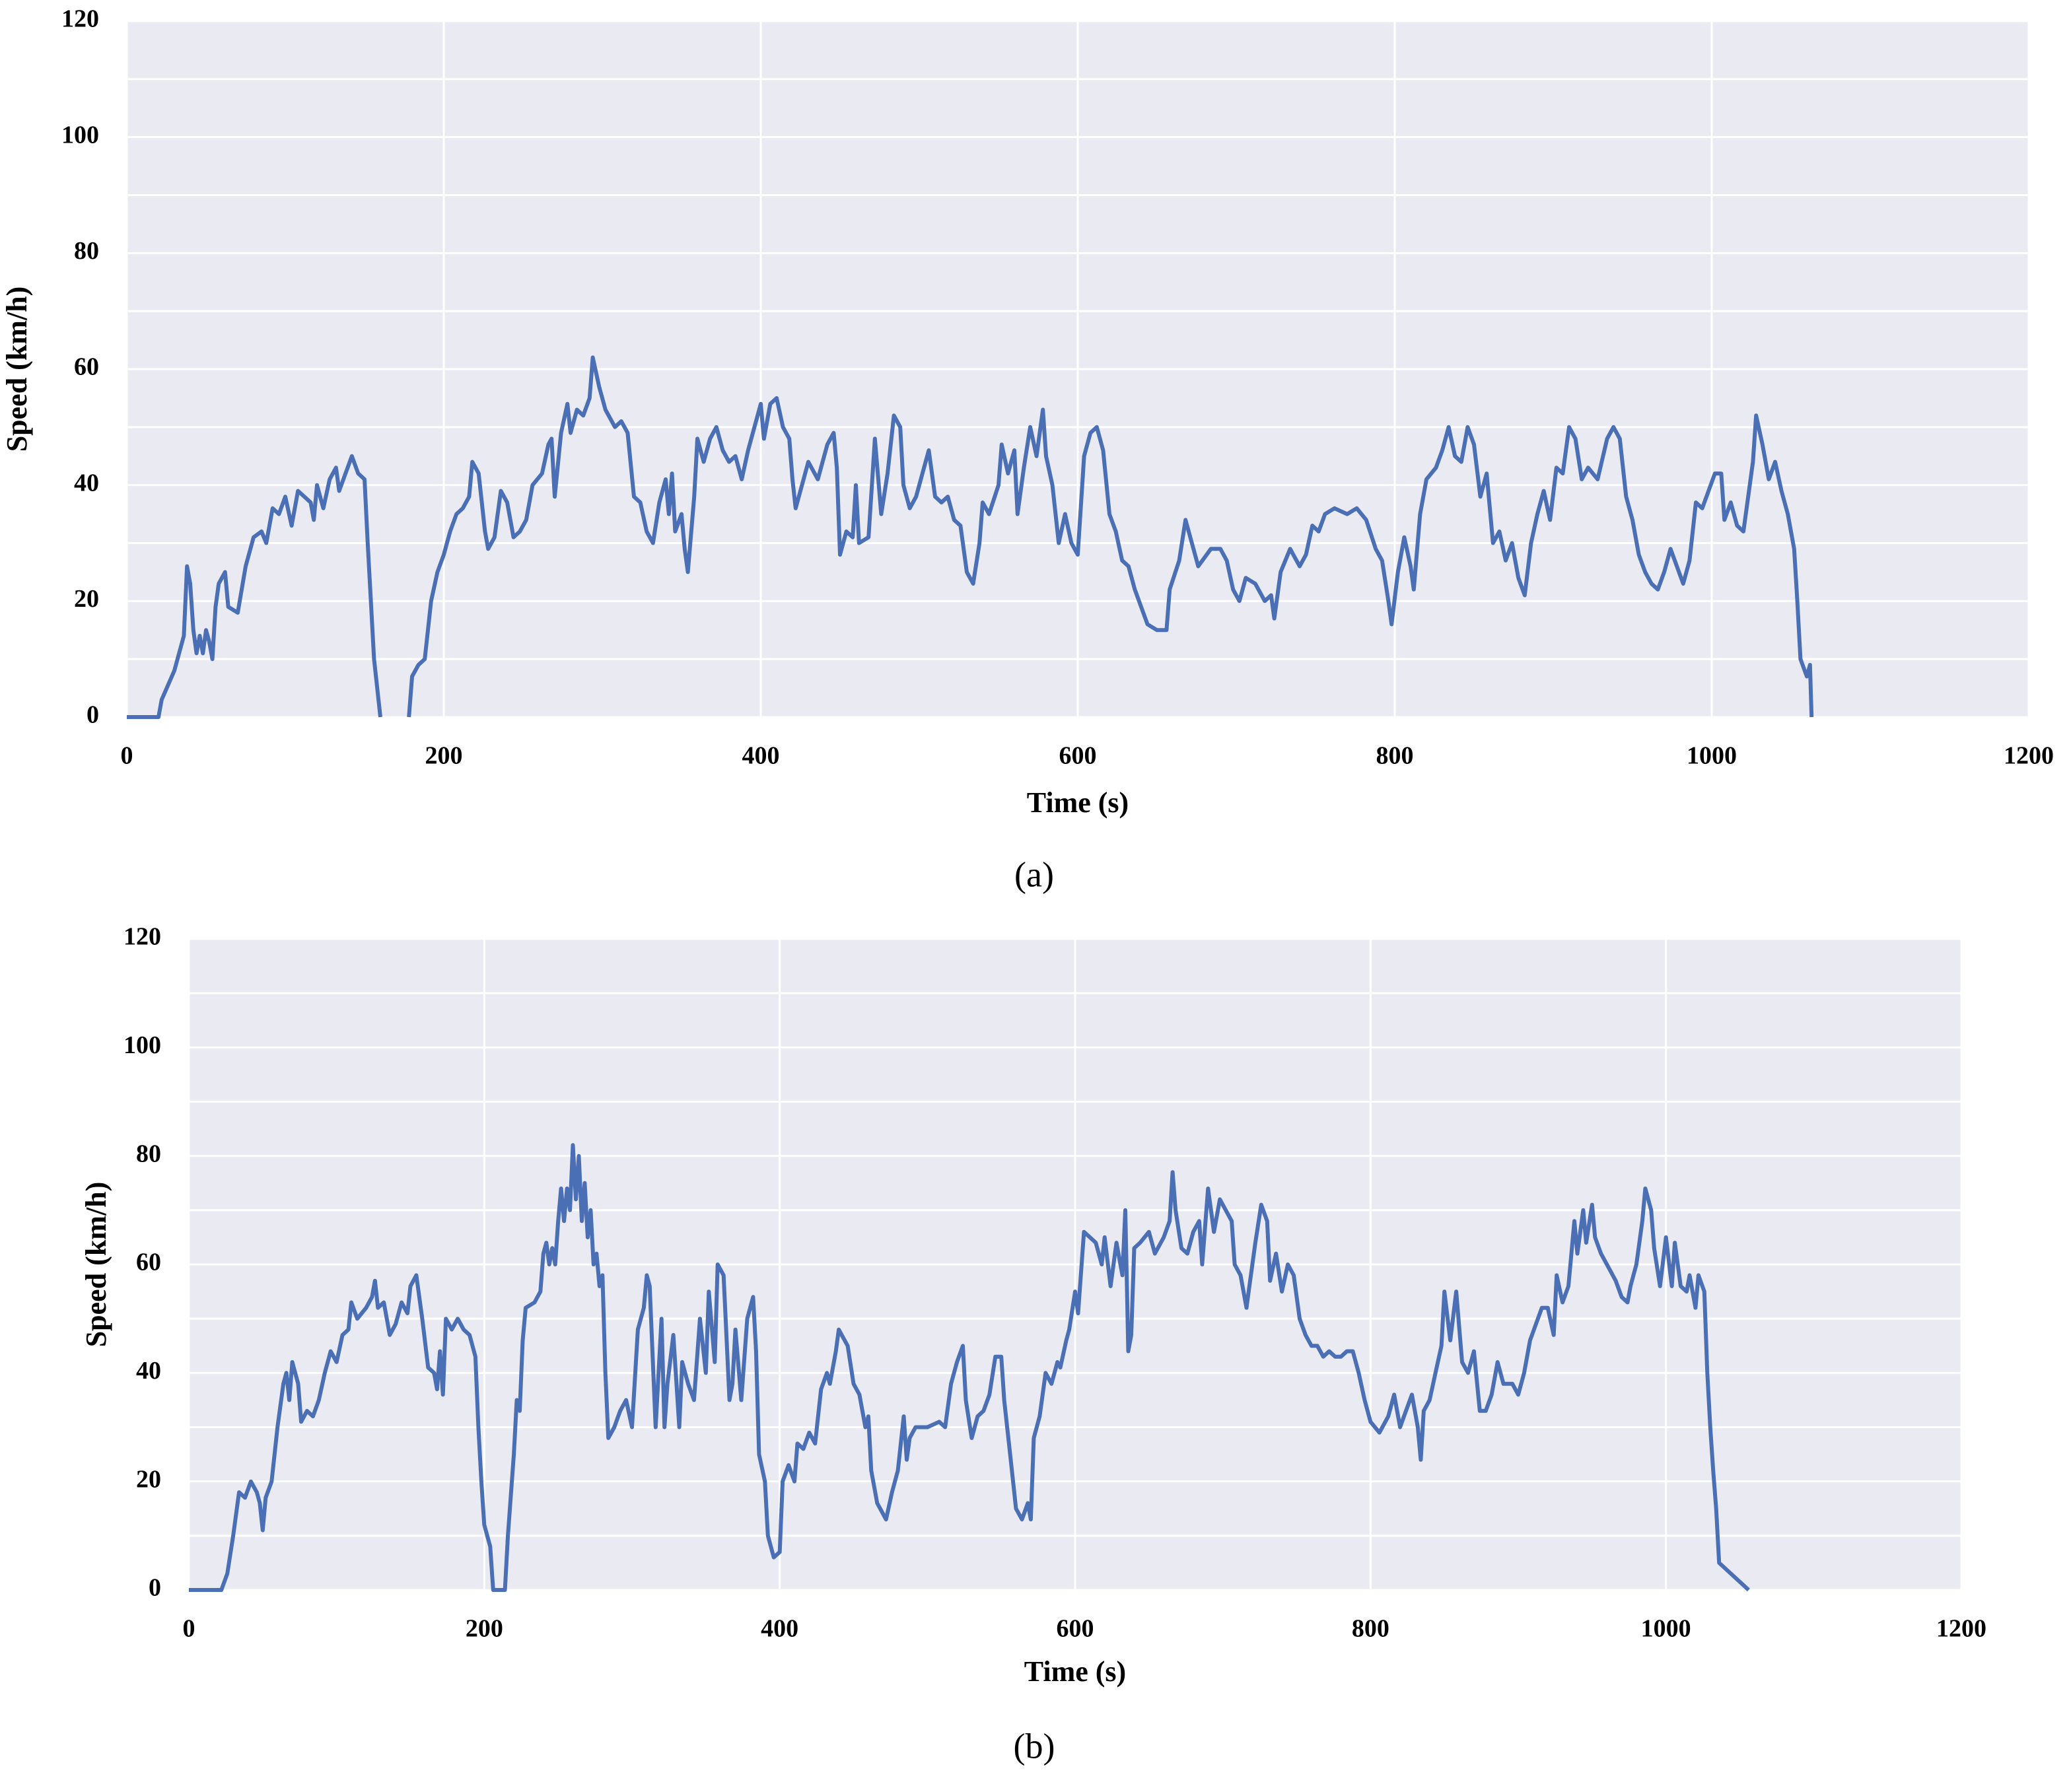 The image size is (2069, 1792). What do you see at coordinates (1034, 874) in the screenshot?
I see `caption: (a)` at bounding box center [1034, 874].